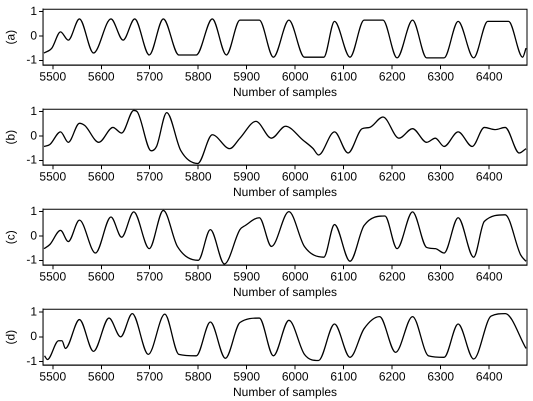  I want to click on y-axis-title: (d), so click(11, 337).